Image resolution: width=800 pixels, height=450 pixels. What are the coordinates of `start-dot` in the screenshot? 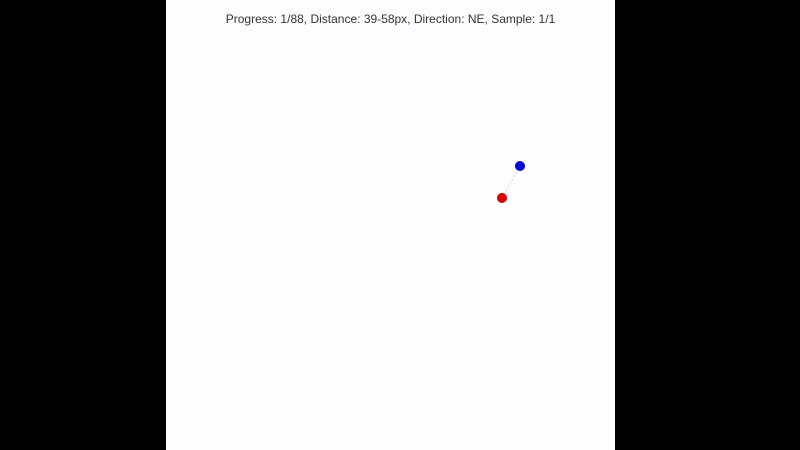 It's located at (502, 198).